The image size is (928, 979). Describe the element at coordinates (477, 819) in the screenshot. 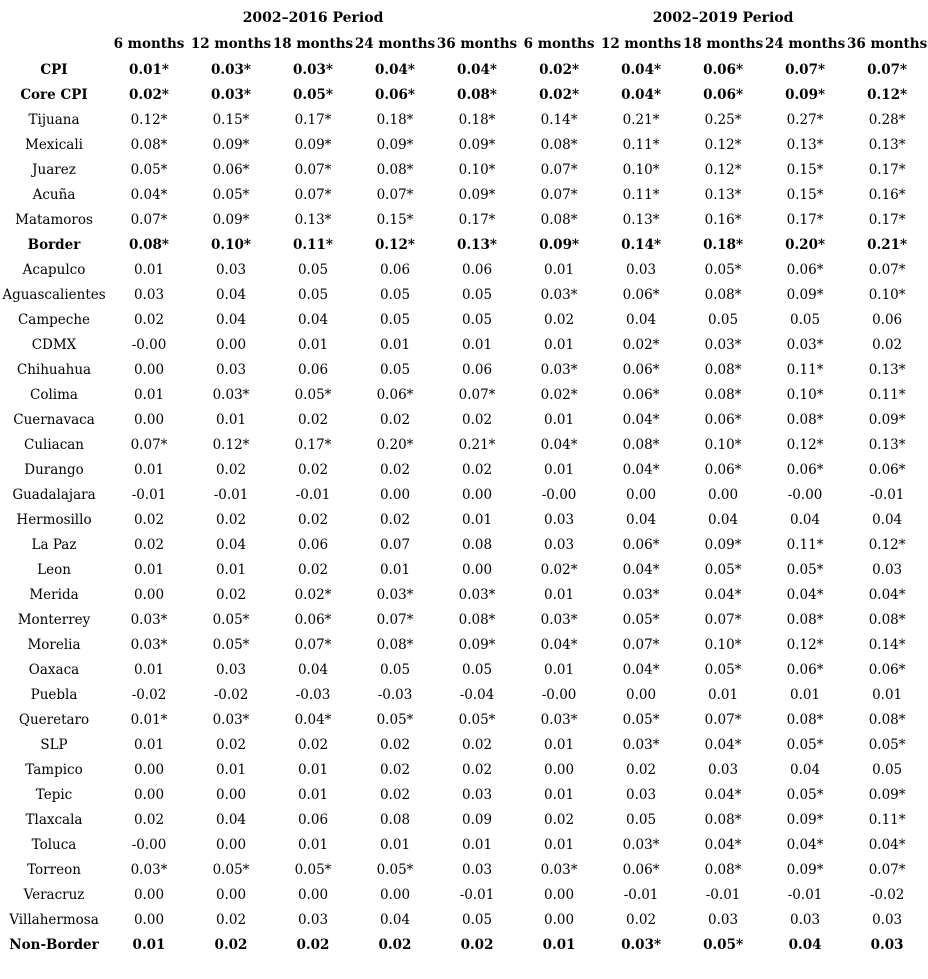

I see `table-cell: 0.09` at that location.